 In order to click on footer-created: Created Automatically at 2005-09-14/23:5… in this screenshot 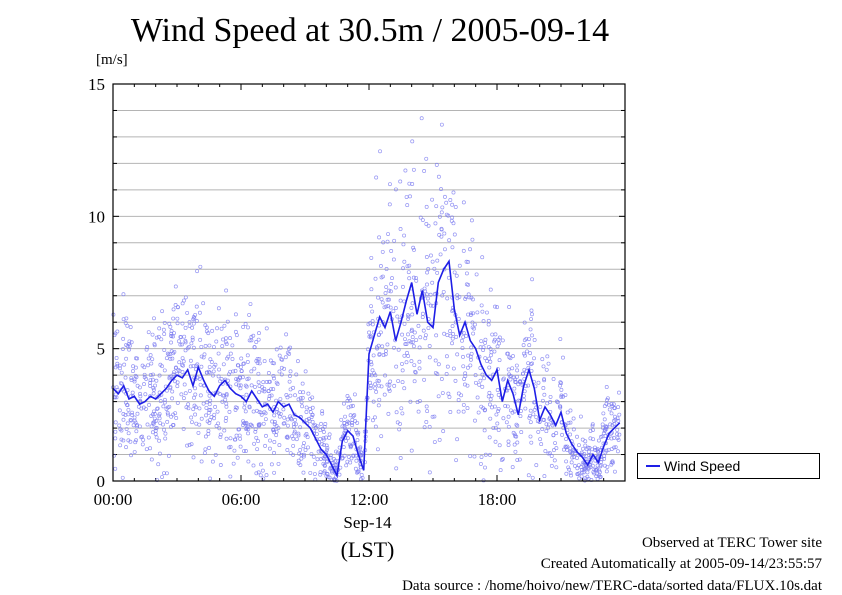, I will do `click(681, 564)`.